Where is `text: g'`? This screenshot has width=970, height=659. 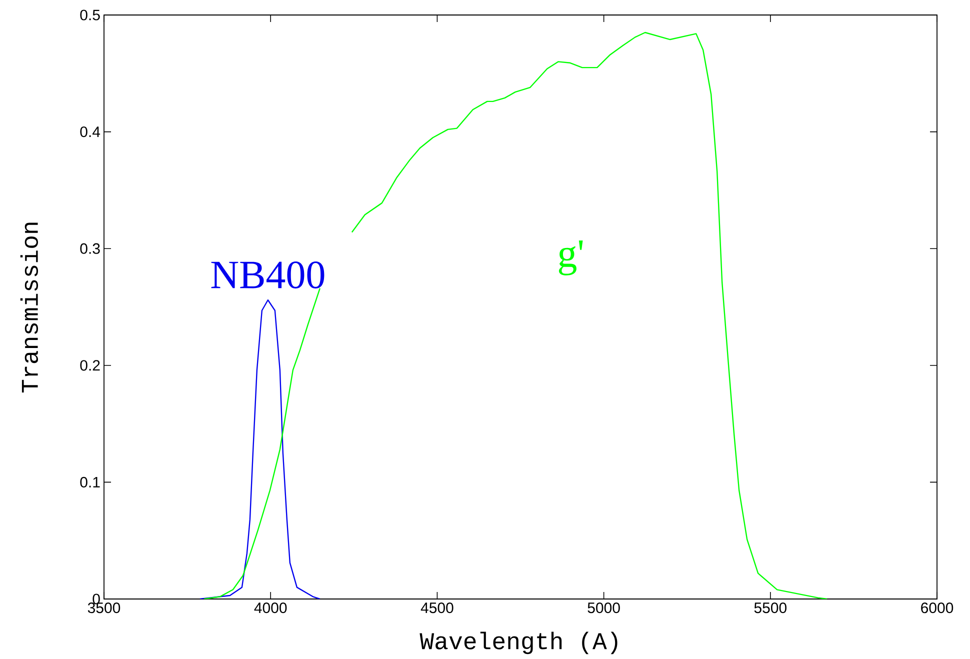
text: g' is located at coordinates (570, 258).